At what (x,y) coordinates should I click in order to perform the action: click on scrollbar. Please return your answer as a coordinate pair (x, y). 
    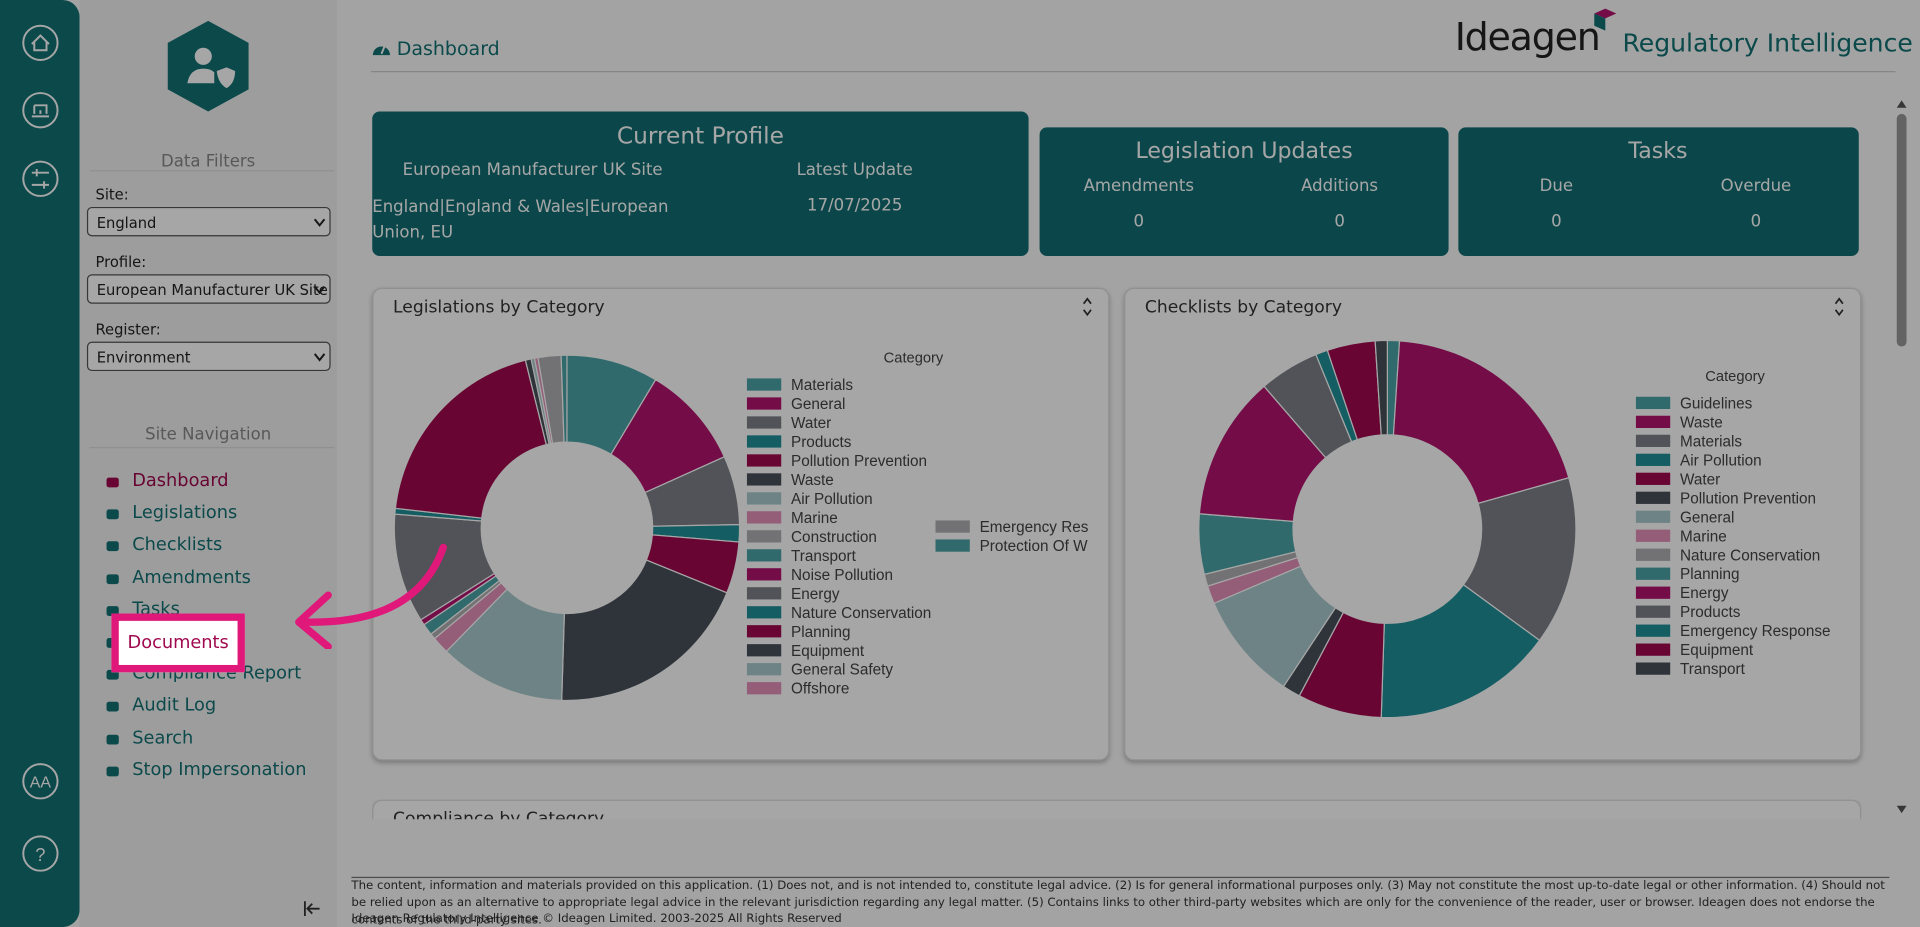
    Looking at the image, I should click on (1902, 457).